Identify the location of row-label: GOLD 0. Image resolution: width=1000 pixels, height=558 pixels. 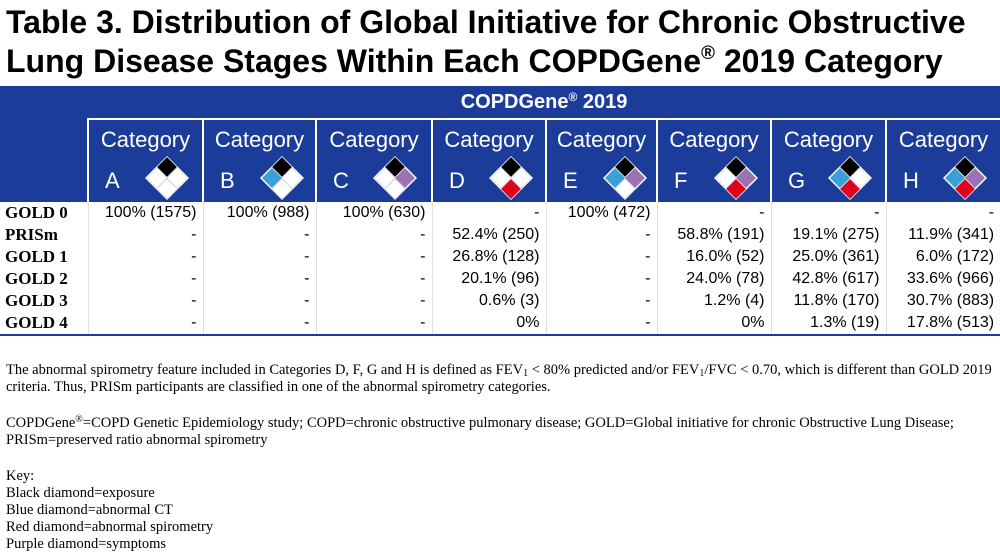
(36, 212).